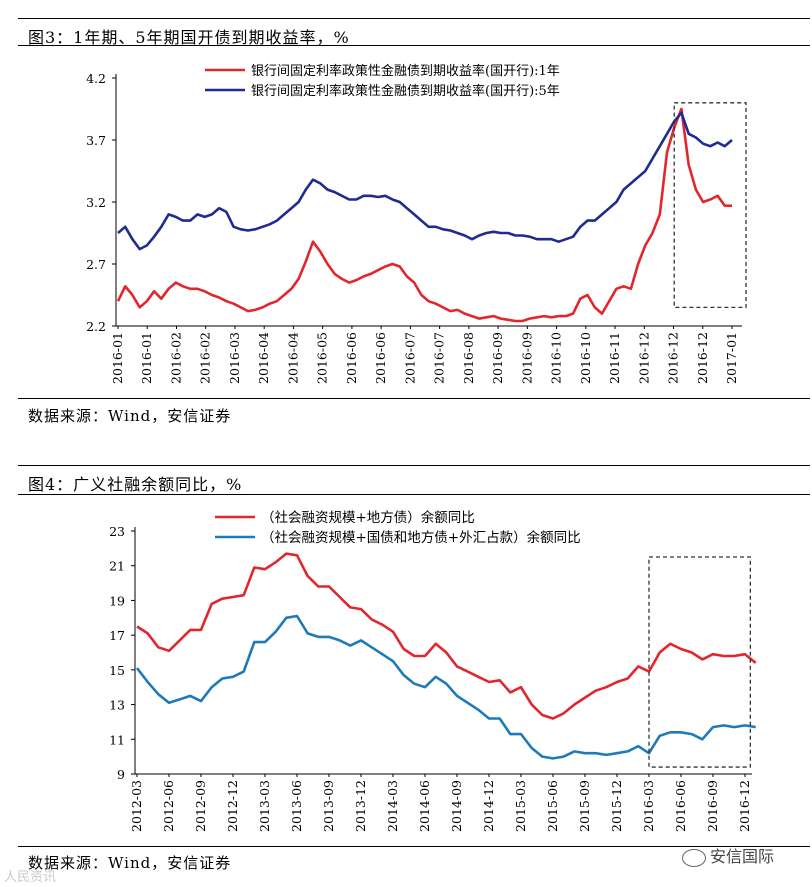 The height and width of the screenshot is (887, 812). What do you see at coordinates (360, 806) in the screenshot?
I see `x-tick-label: 2013-12` at bounding box center [360, 806].